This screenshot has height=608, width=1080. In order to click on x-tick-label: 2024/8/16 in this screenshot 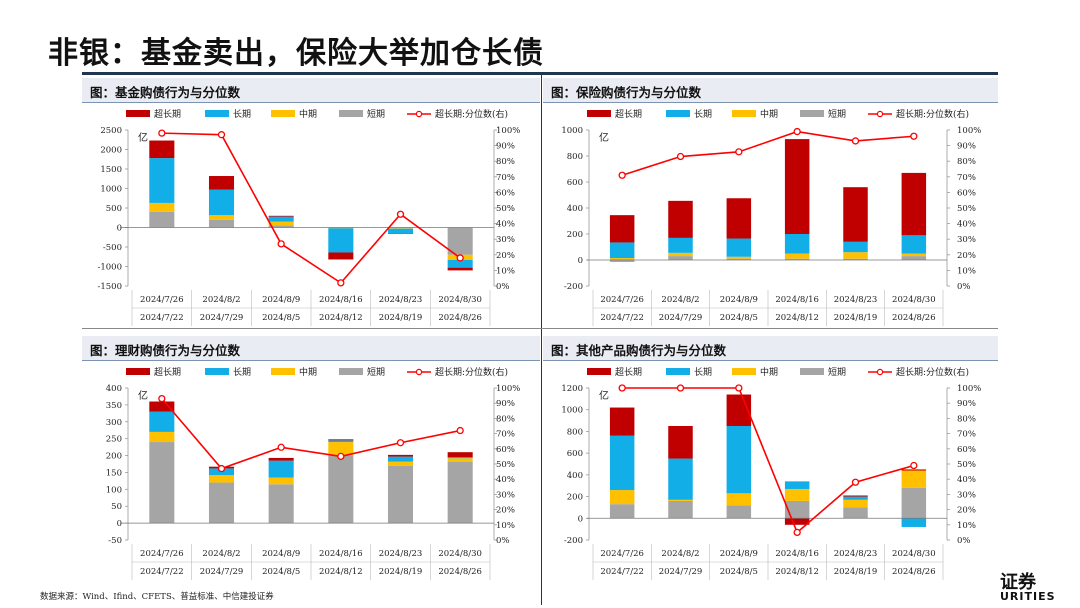, I will do `click(797, 300)`.